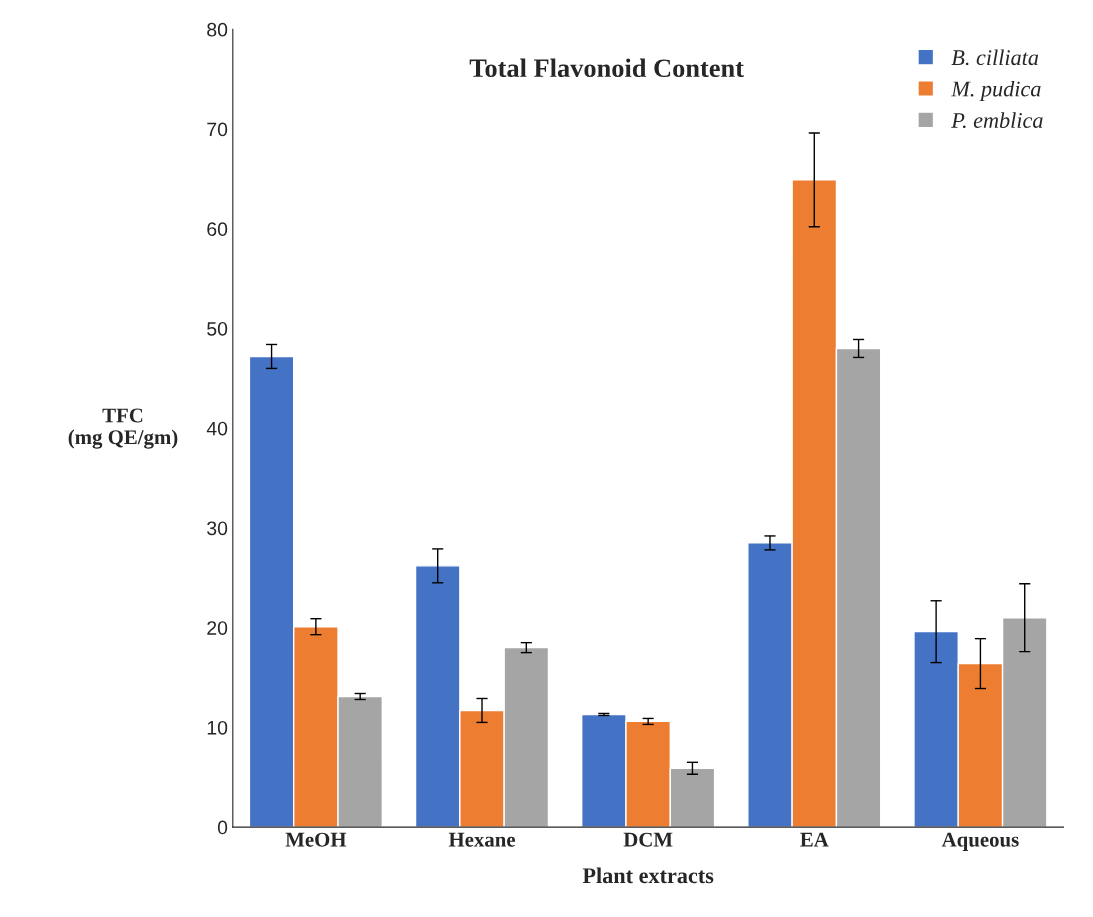  I want to click on y-tick-label: 40, so click(217, 428).